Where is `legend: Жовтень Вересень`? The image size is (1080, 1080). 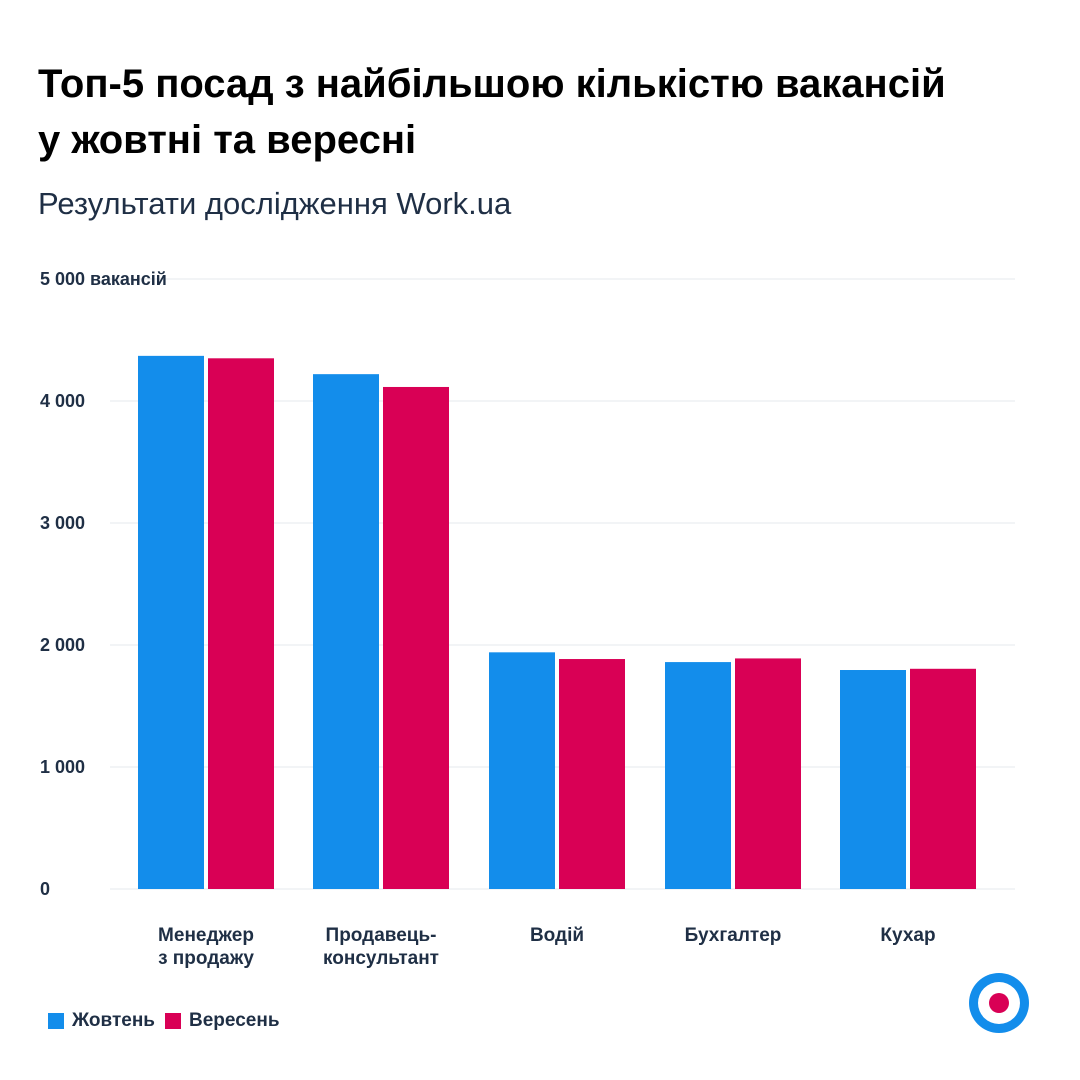
legend: Жовтень Вересень is located at coordinates (169, 1021).